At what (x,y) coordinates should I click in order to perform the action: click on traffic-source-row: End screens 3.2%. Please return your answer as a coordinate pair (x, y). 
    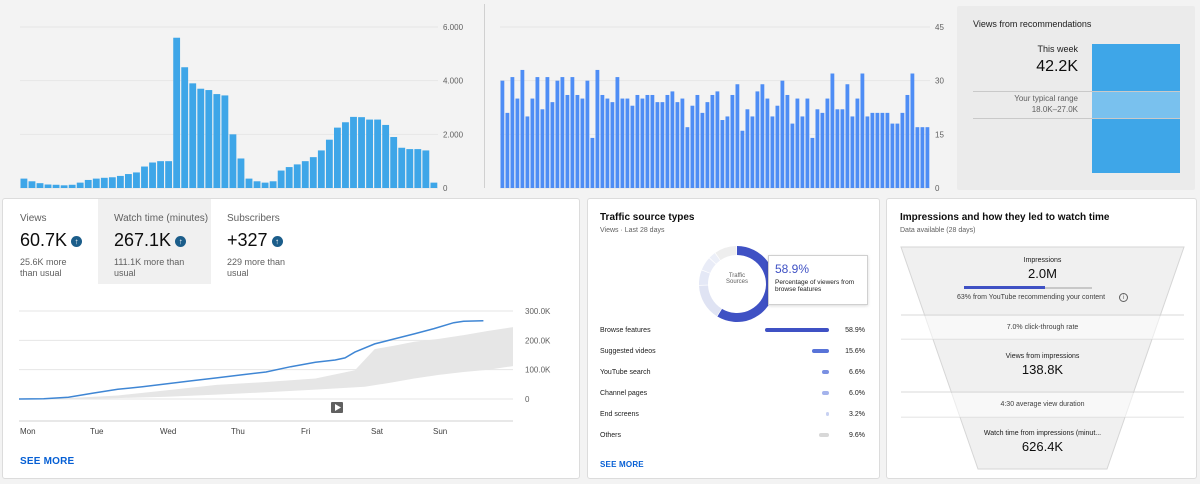
    Looking at the image, I should click on (732, 421).